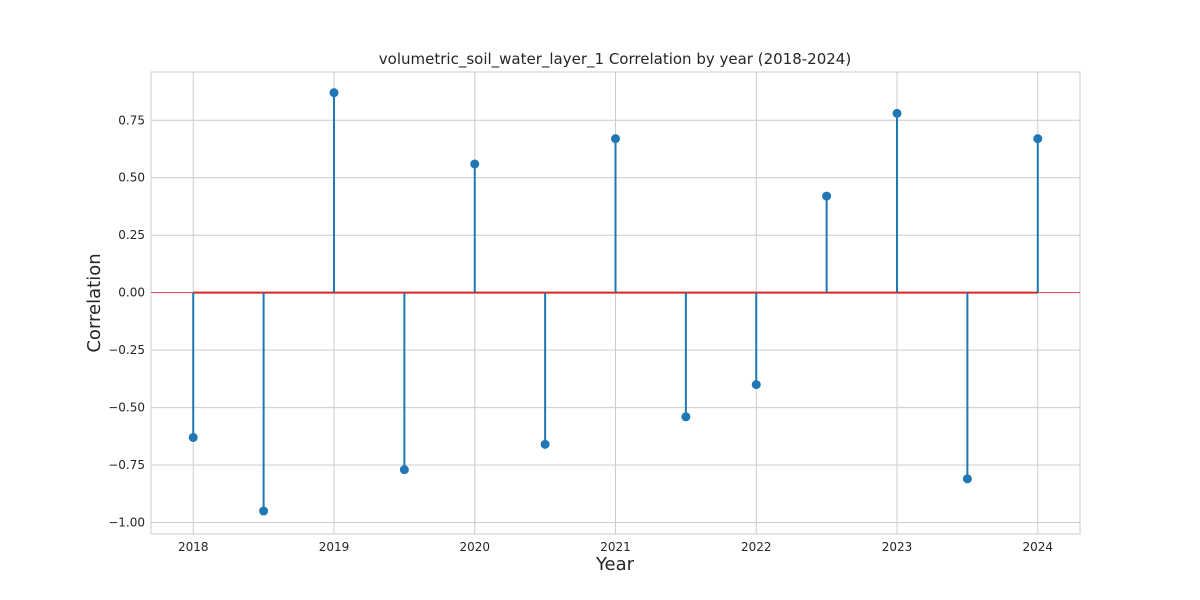 The width and height of the screenshot is (1200, 600). What do you see at coordinates (334, 547) in the screenshot?
I see `x-tick-label: 2019` at bounding box center [334, 547].